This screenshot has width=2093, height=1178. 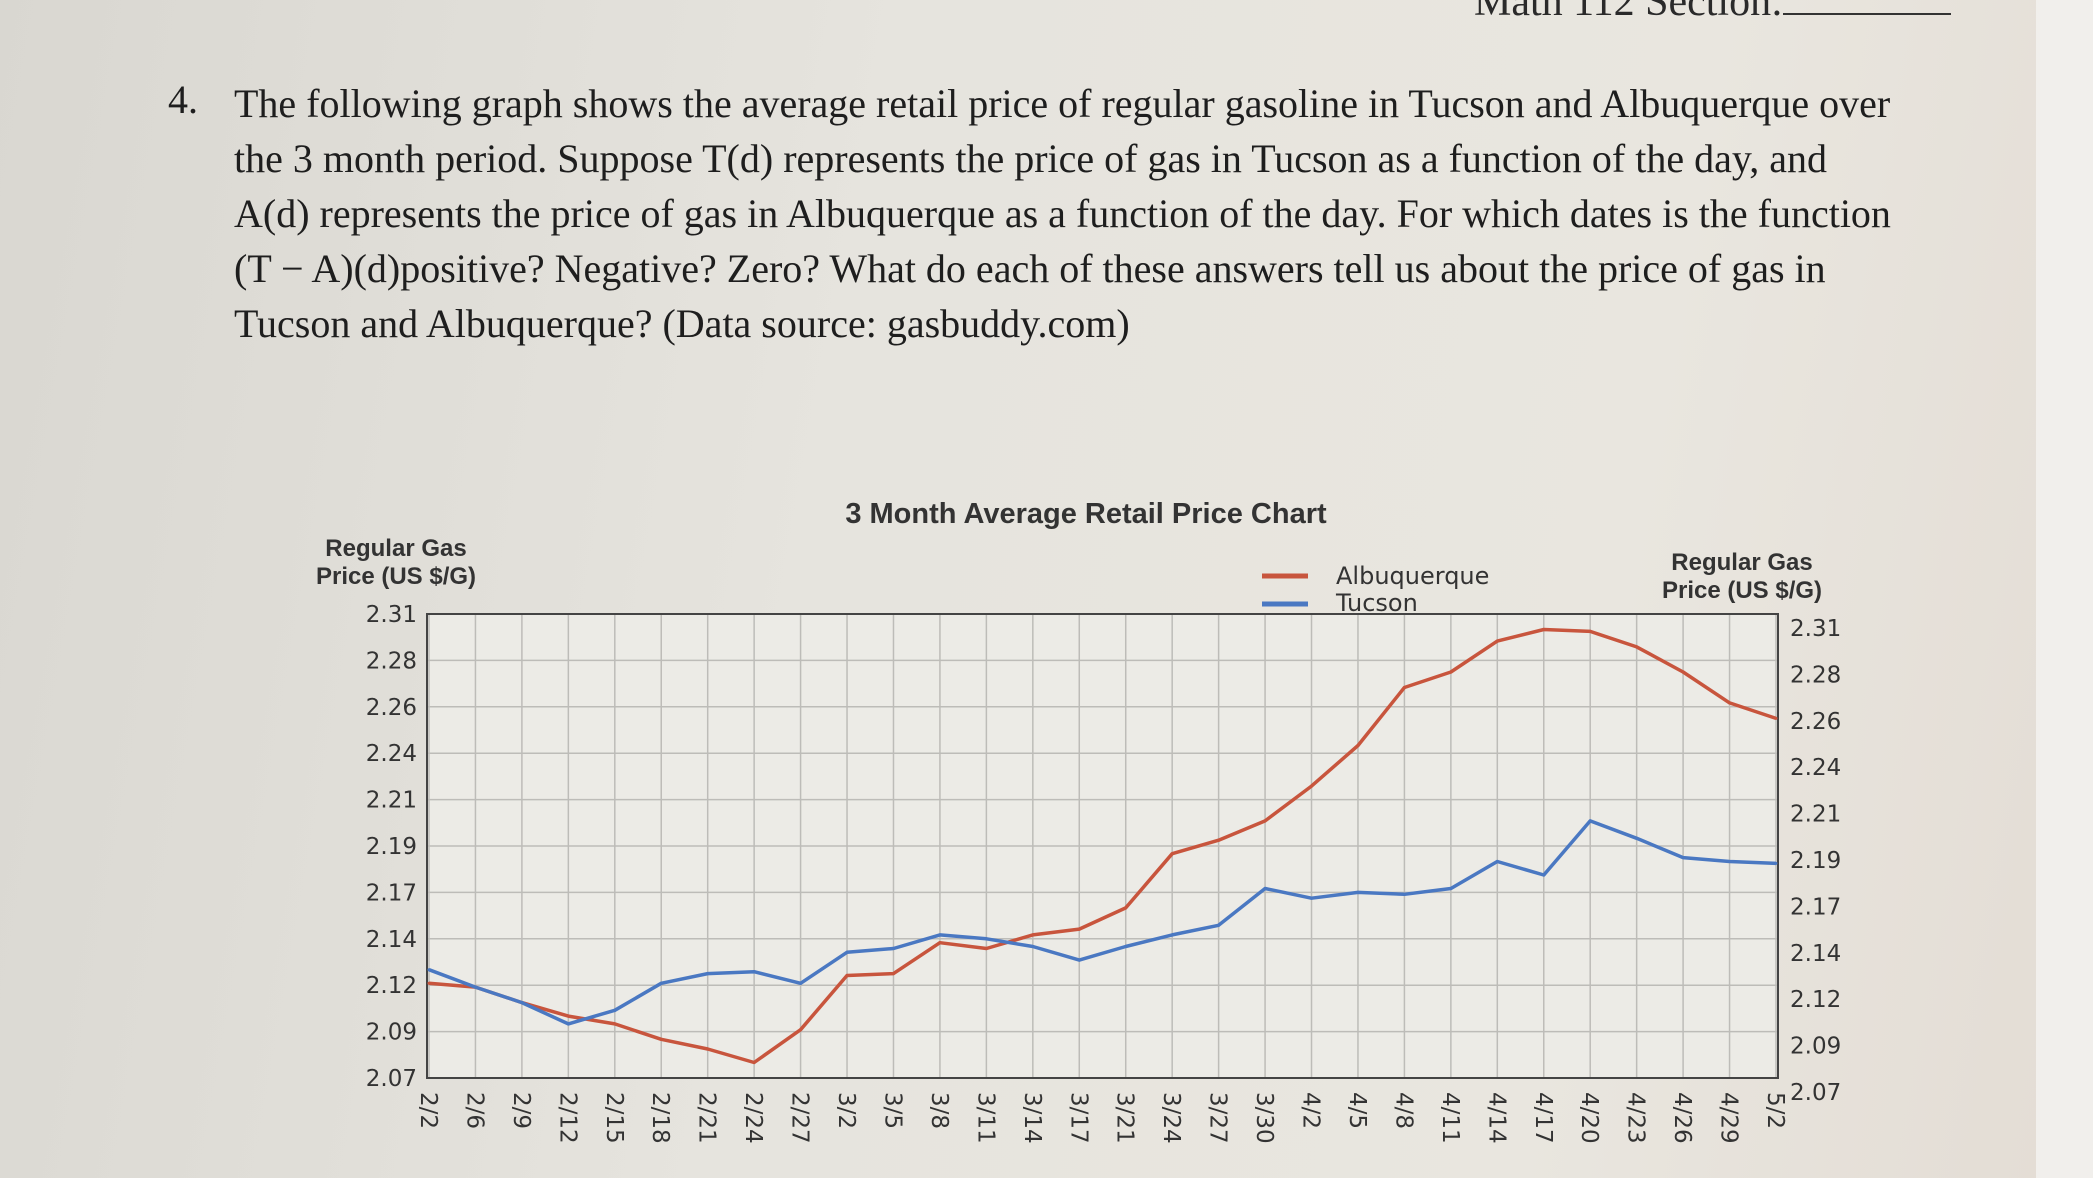 I want to click on series-line-tucson, so click(x=1102, y=922).